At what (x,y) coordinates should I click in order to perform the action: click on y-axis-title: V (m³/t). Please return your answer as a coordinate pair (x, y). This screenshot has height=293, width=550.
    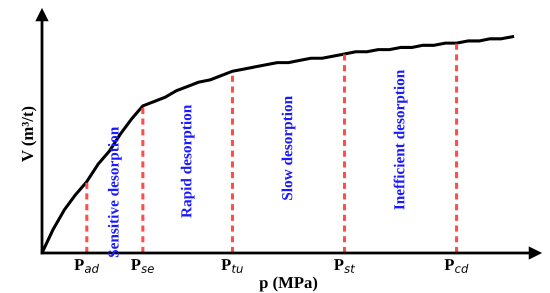
    Looking at the image, I should click on (28, 134).